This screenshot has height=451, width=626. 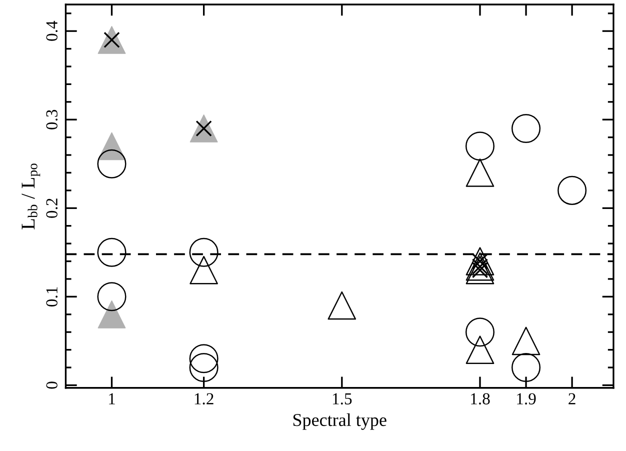 I want to click on x-tick-label: 2, so click(x=572, y=398).